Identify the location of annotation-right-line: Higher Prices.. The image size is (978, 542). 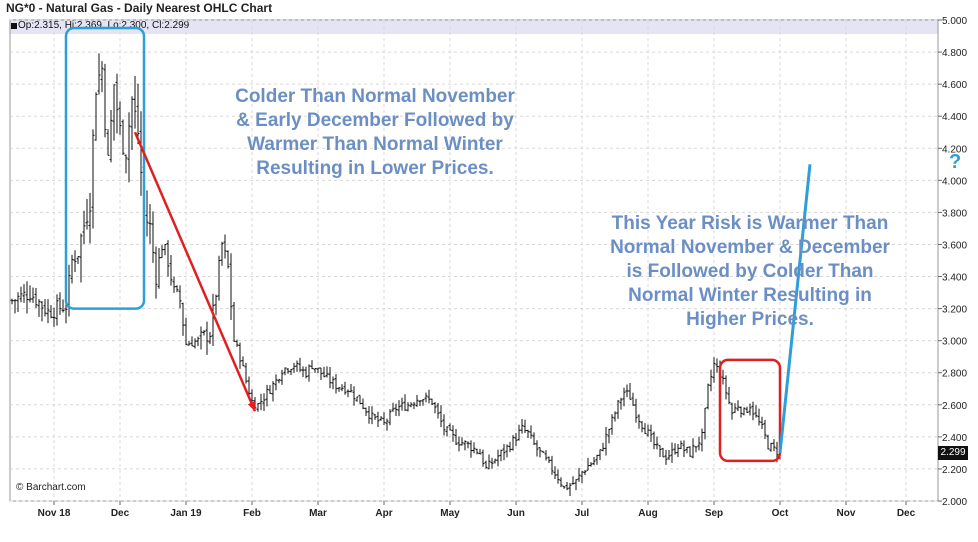
(750, 319).